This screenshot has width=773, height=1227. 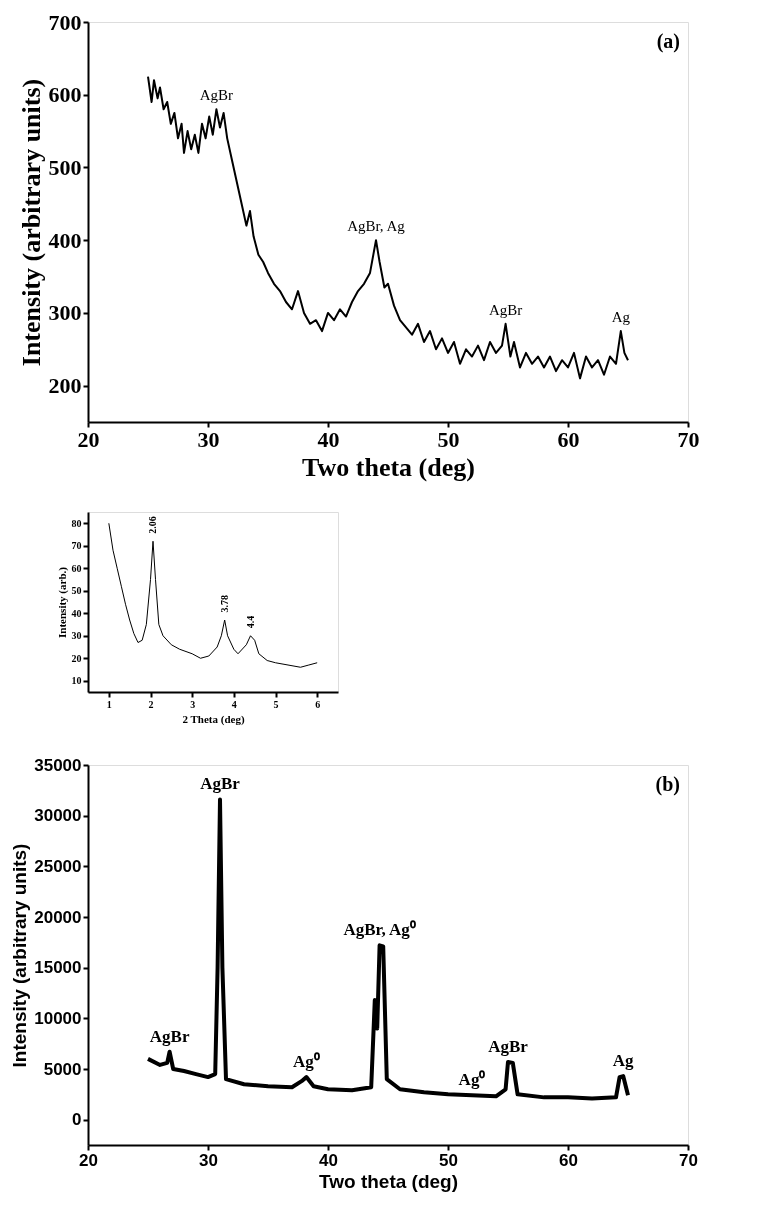 What do you see at coordinates (76, 658) in the screenshot?
I see `y-tick-label: 20` at bounding box center [76, 658].